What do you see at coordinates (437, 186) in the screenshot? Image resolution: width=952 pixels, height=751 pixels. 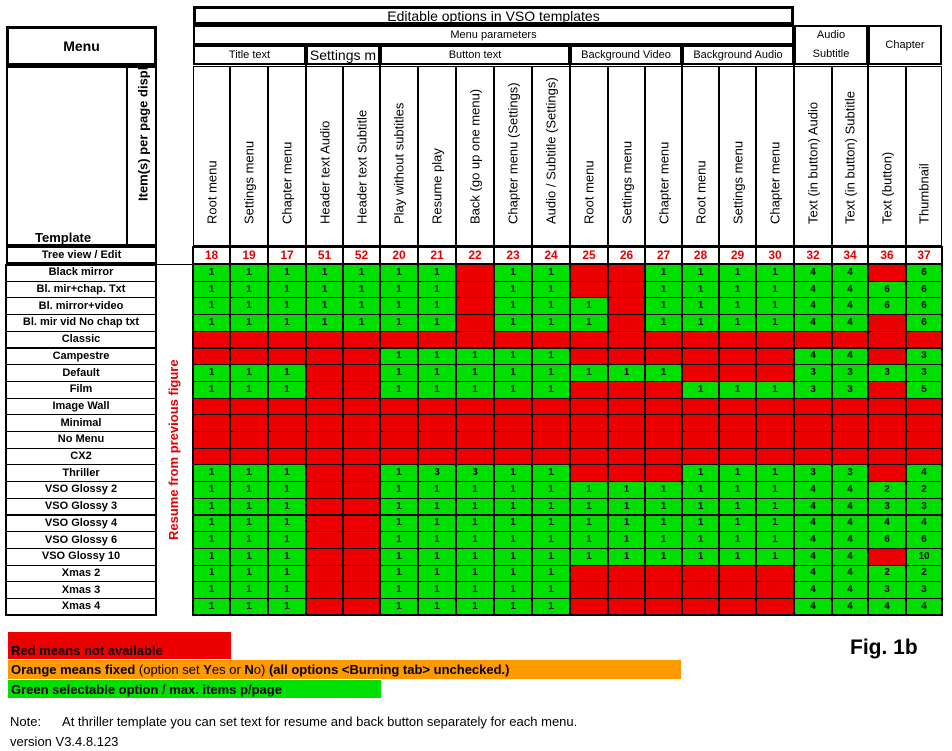 I see `column-label: Resume play` at bounding box center [437, 186].